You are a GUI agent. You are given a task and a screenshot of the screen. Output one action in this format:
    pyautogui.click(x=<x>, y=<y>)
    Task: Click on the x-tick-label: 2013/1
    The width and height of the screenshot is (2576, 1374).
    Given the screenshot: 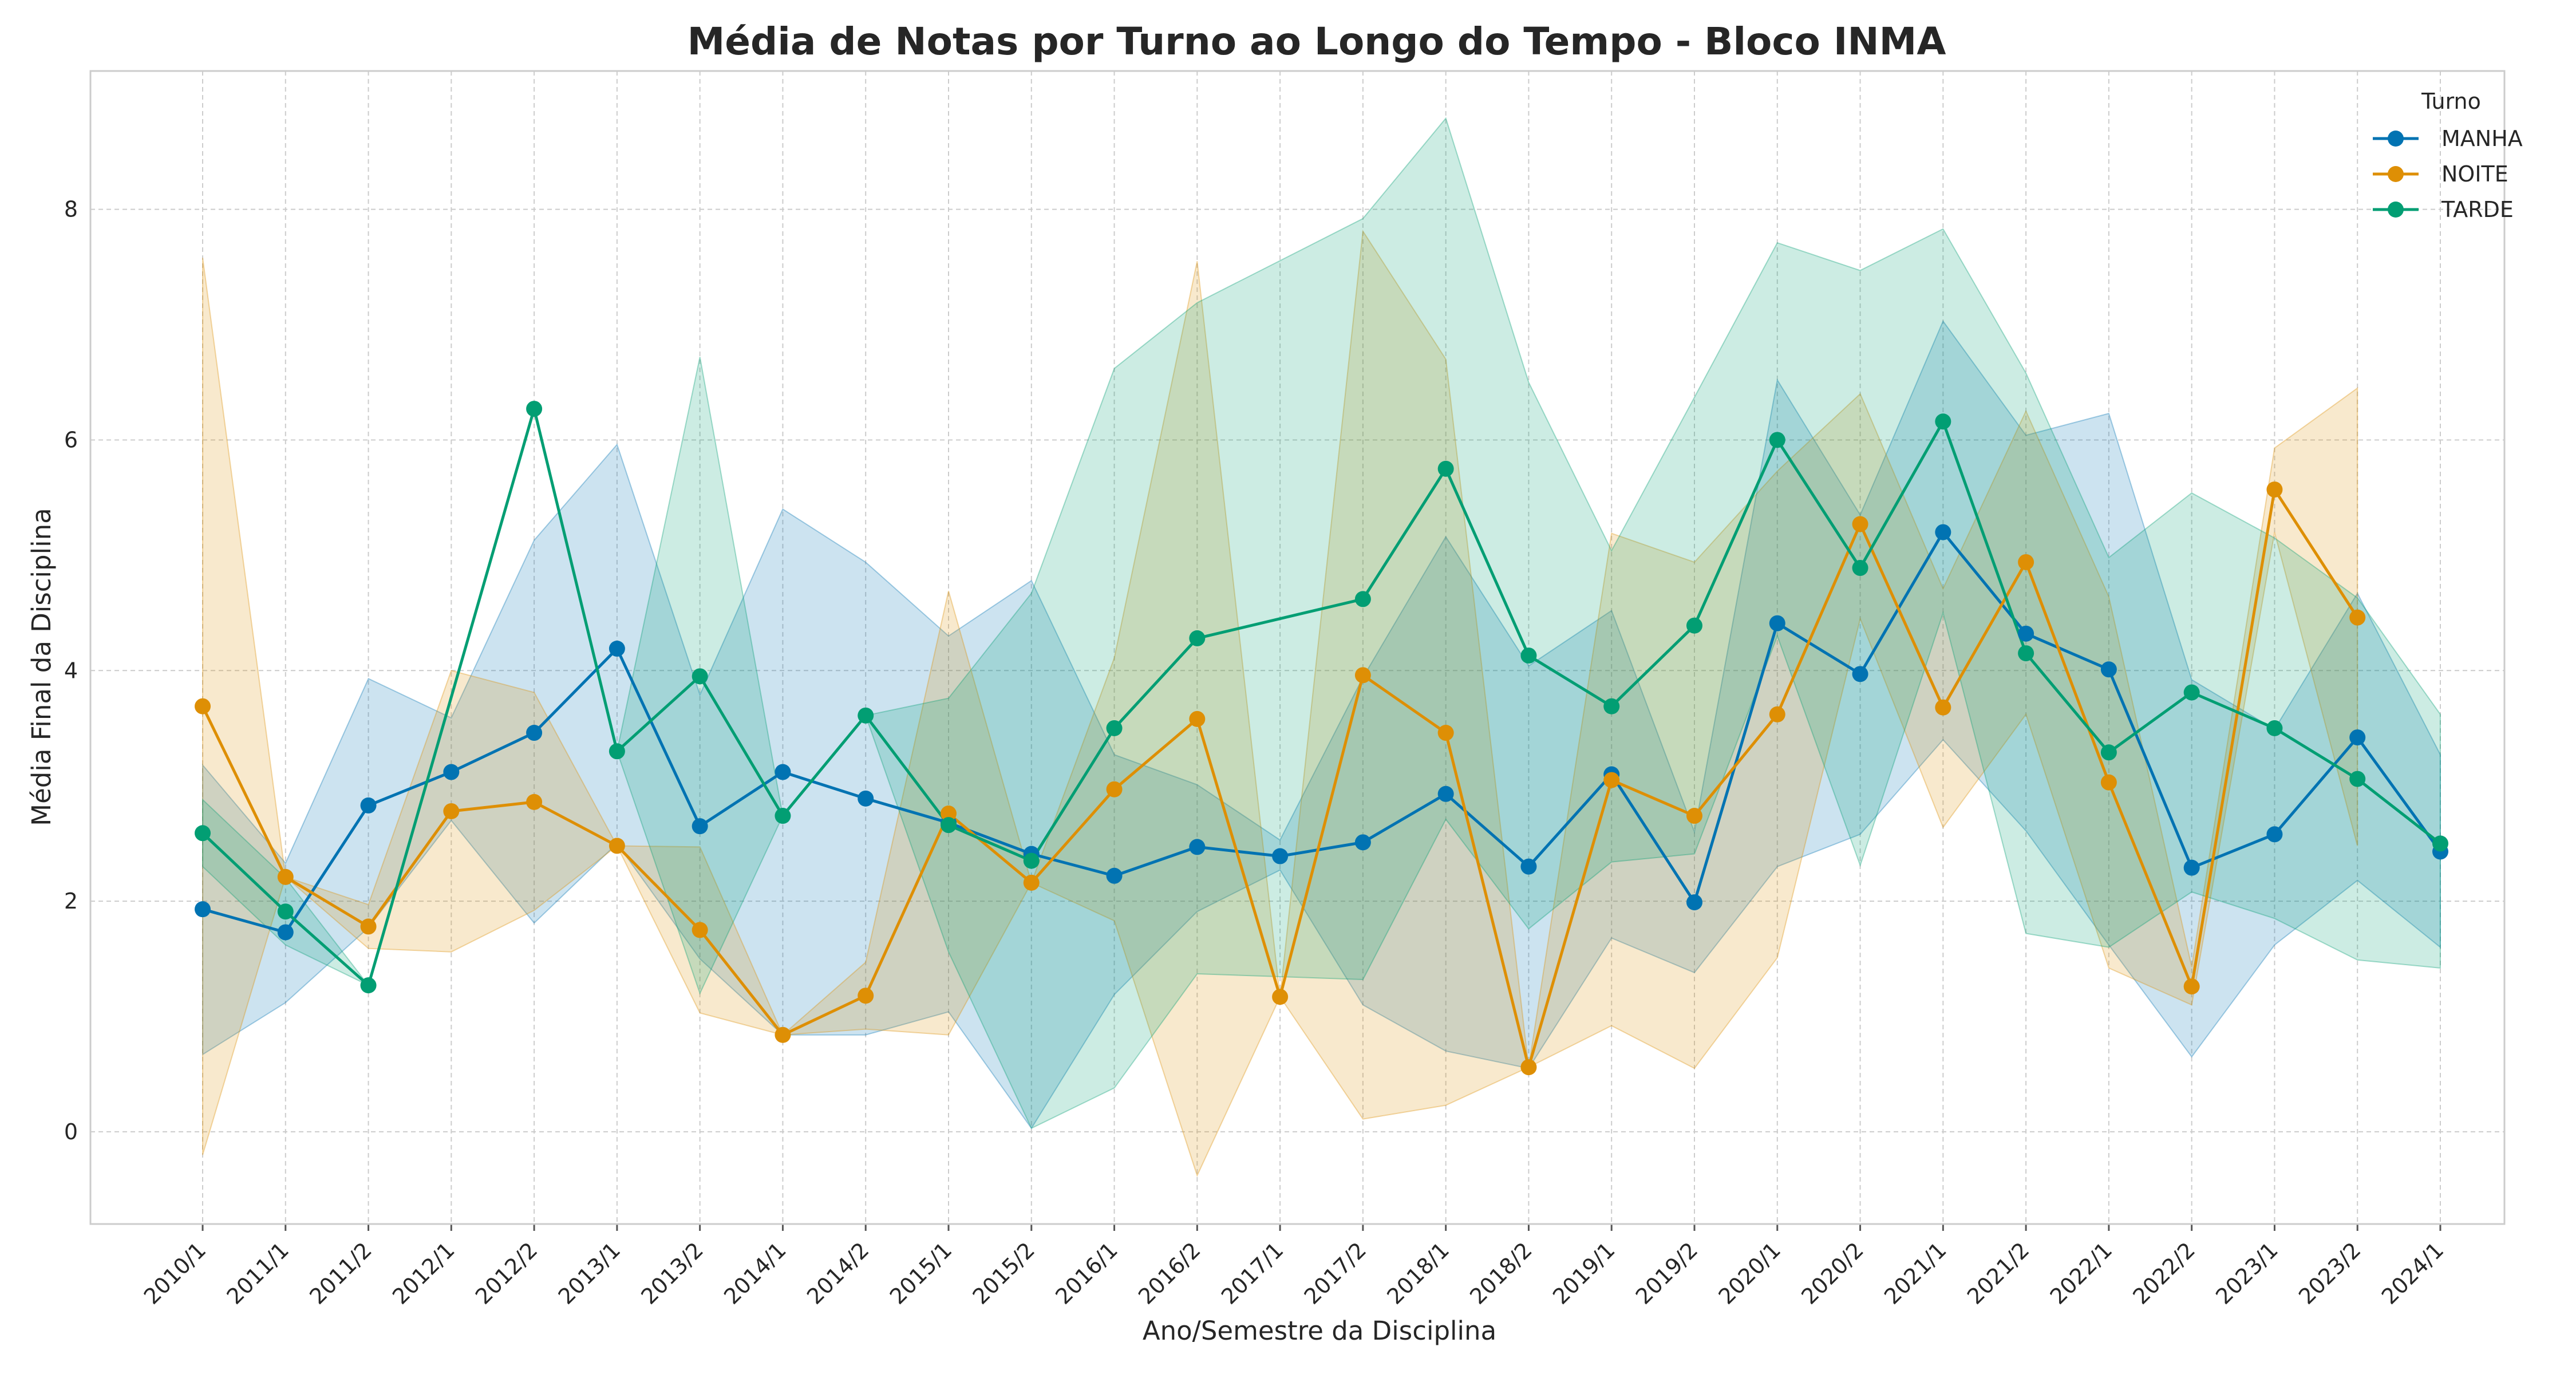 What is the action you would take?
    pyautogui.click(x=590, y=1273)
    